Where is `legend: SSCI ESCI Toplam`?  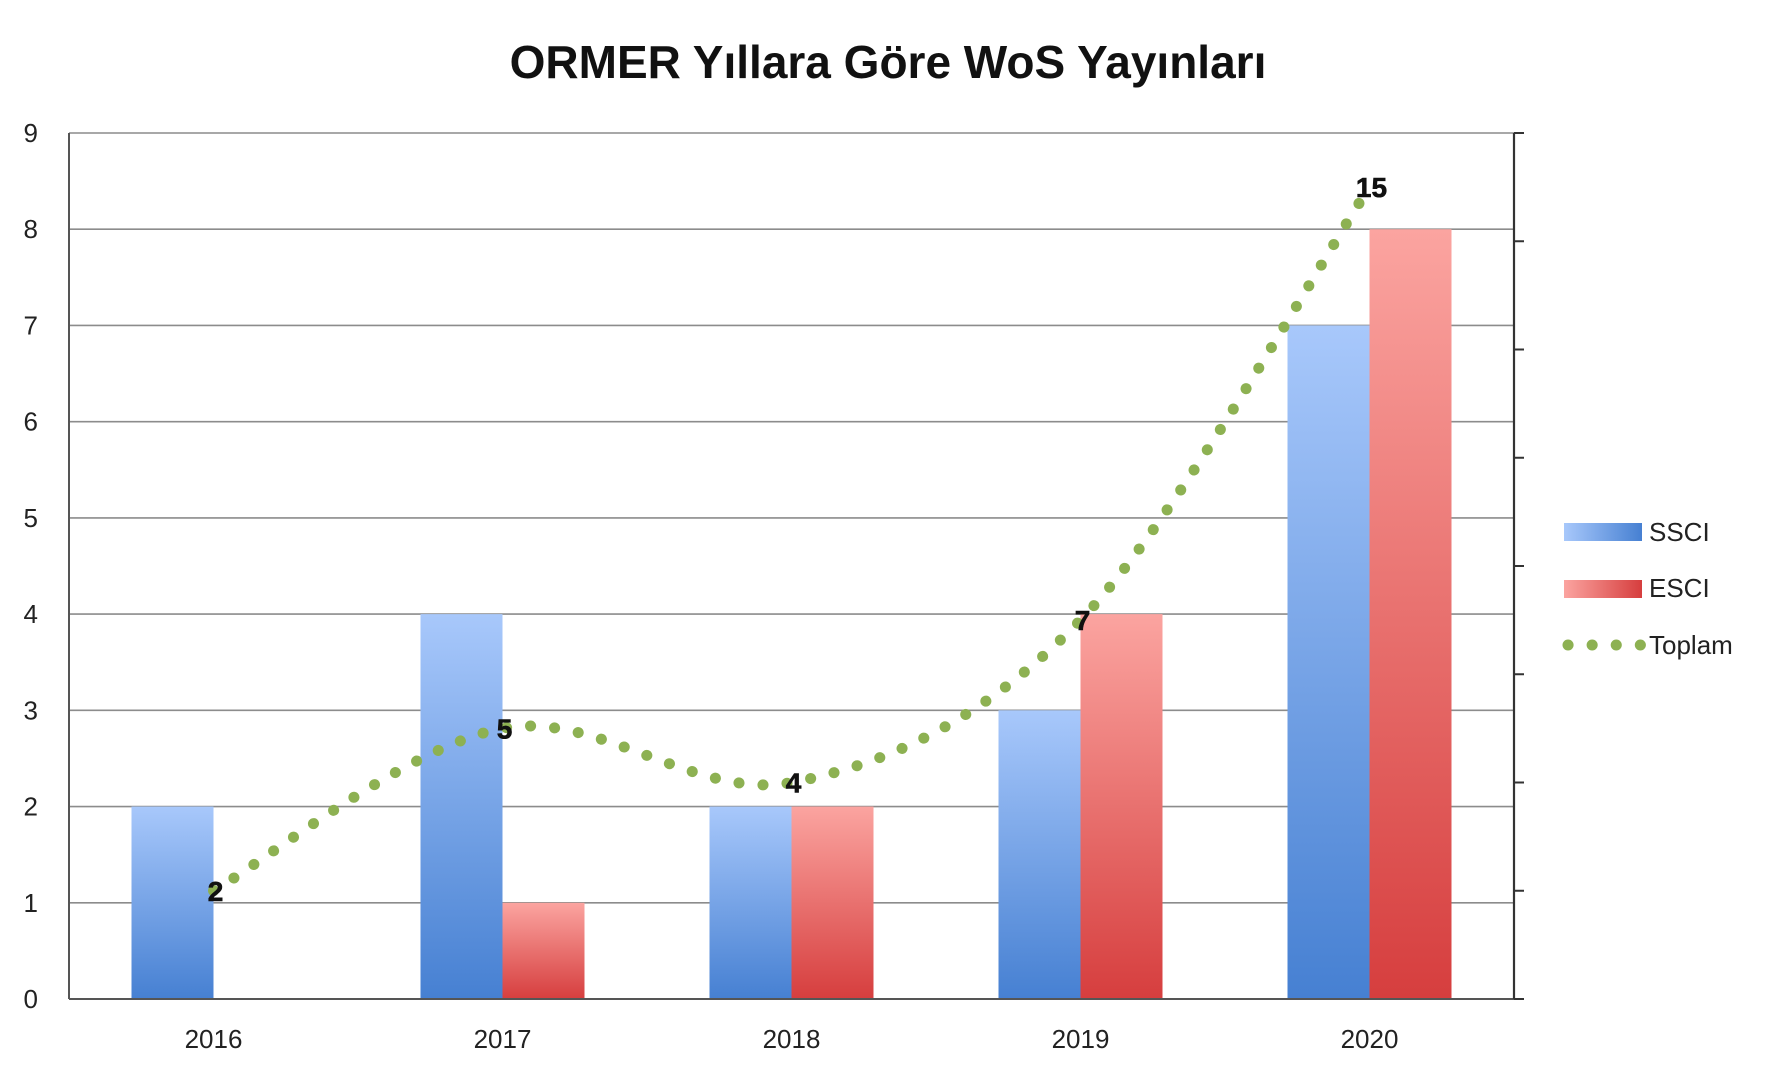 legend: SSCI ESCI Toplam is located at coordinates (1647, 588).